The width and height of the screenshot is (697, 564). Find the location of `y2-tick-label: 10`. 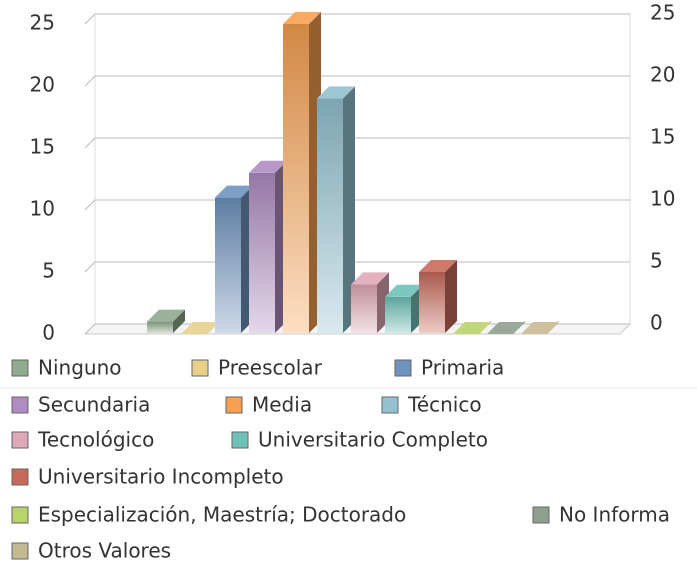

y2-tick-label: 10 is located at coordinates (662, 199).